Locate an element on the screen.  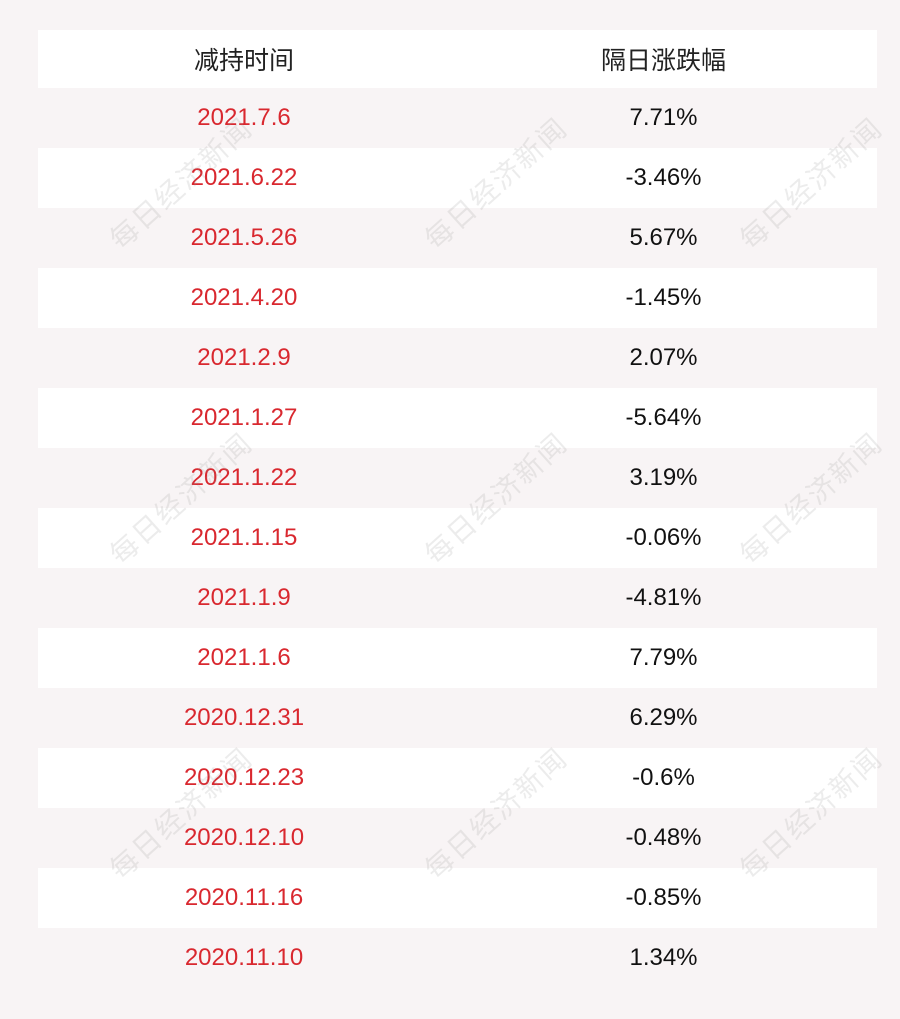
table-row: 2021.4.20 -1.45% is located at coordinates (457, 298).